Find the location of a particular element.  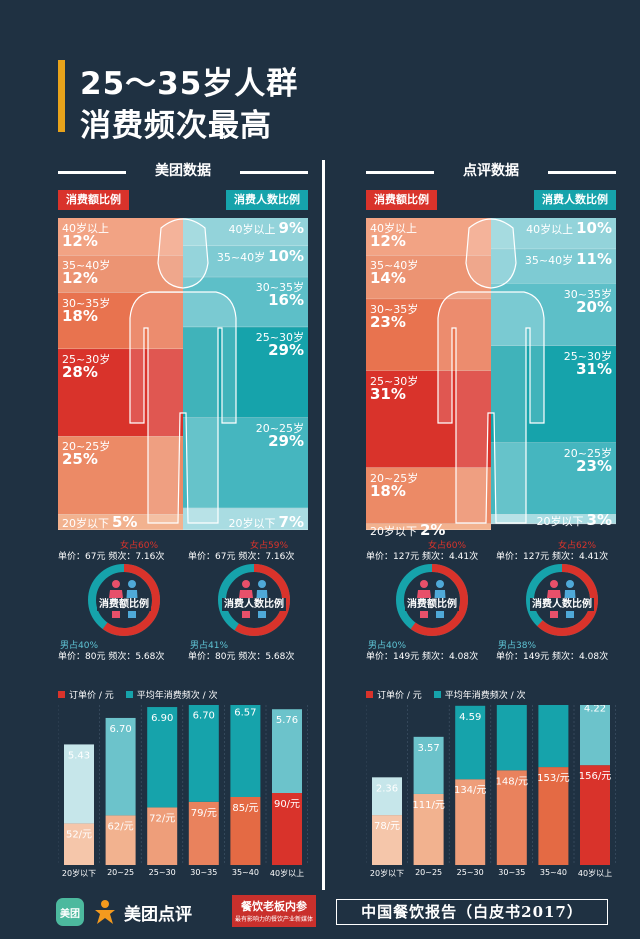

badge-subtitle: 最有影响力的餐饮产业新媒体 is located at coordinates (273, 919).